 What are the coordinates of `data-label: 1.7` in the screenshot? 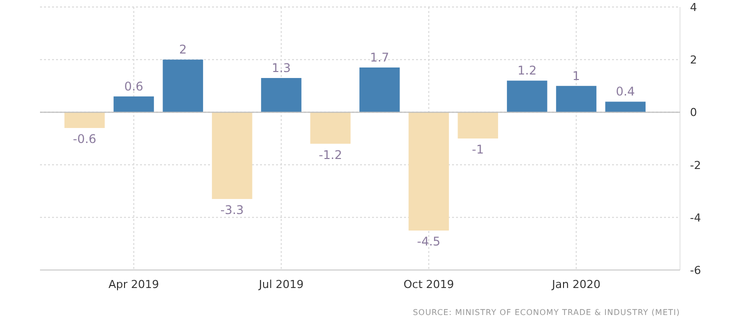 It's located at (380, 57).